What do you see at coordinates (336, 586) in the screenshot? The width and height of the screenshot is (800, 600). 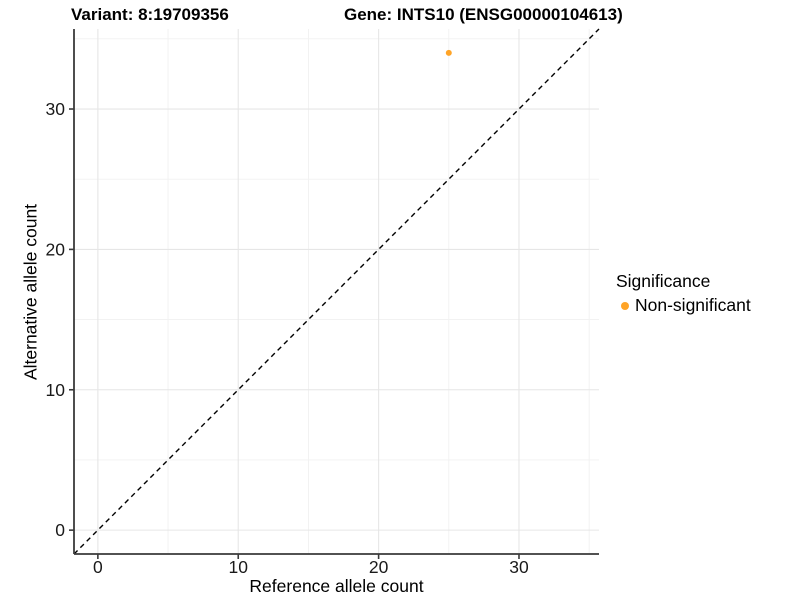 I see `x-axis-title: Reference allele count` at bounding box center [336, 586].